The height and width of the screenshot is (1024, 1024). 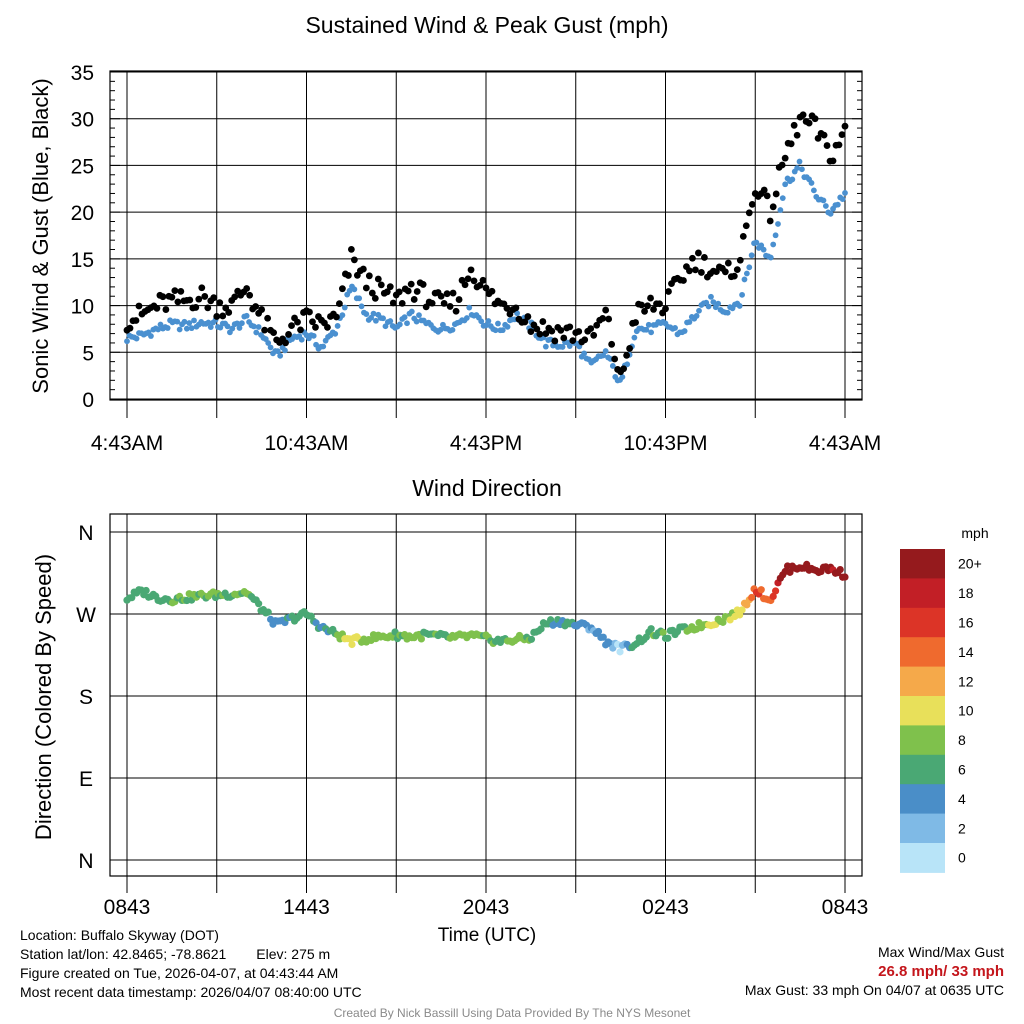 I want to click on top-chart-ytick-labels: 0 5 10 15 20 25 30 35, so click(x=82, y=237).